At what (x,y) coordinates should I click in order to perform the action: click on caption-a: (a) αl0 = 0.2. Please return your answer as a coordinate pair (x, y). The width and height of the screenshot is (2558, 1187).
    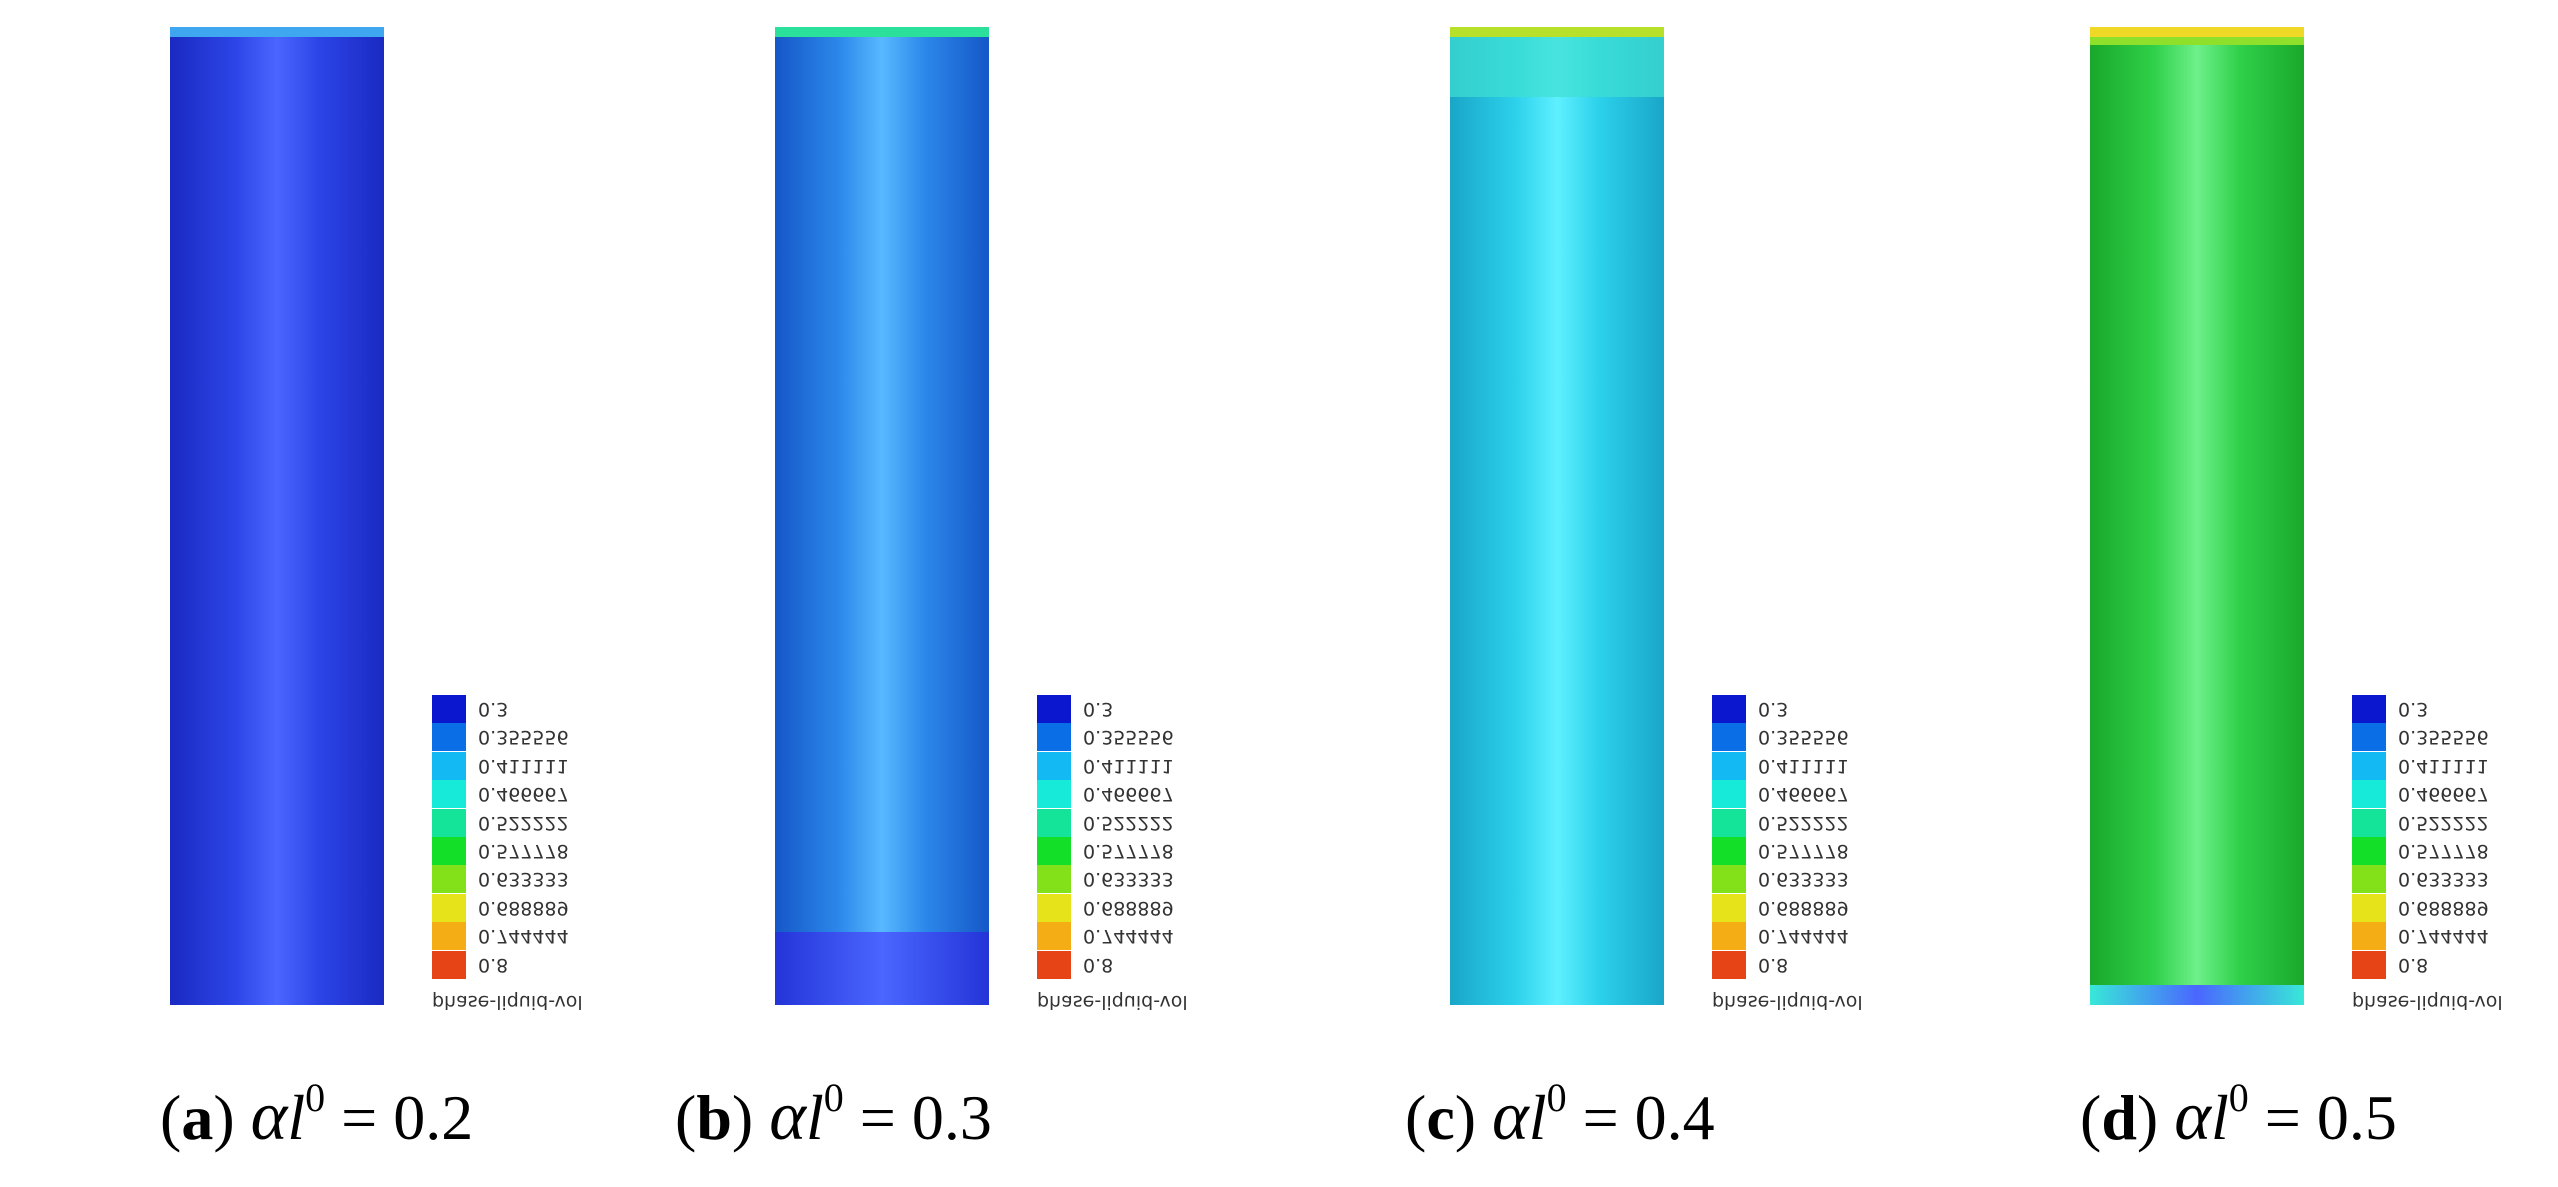
    Looking at the image, I should click on (317, 1115).